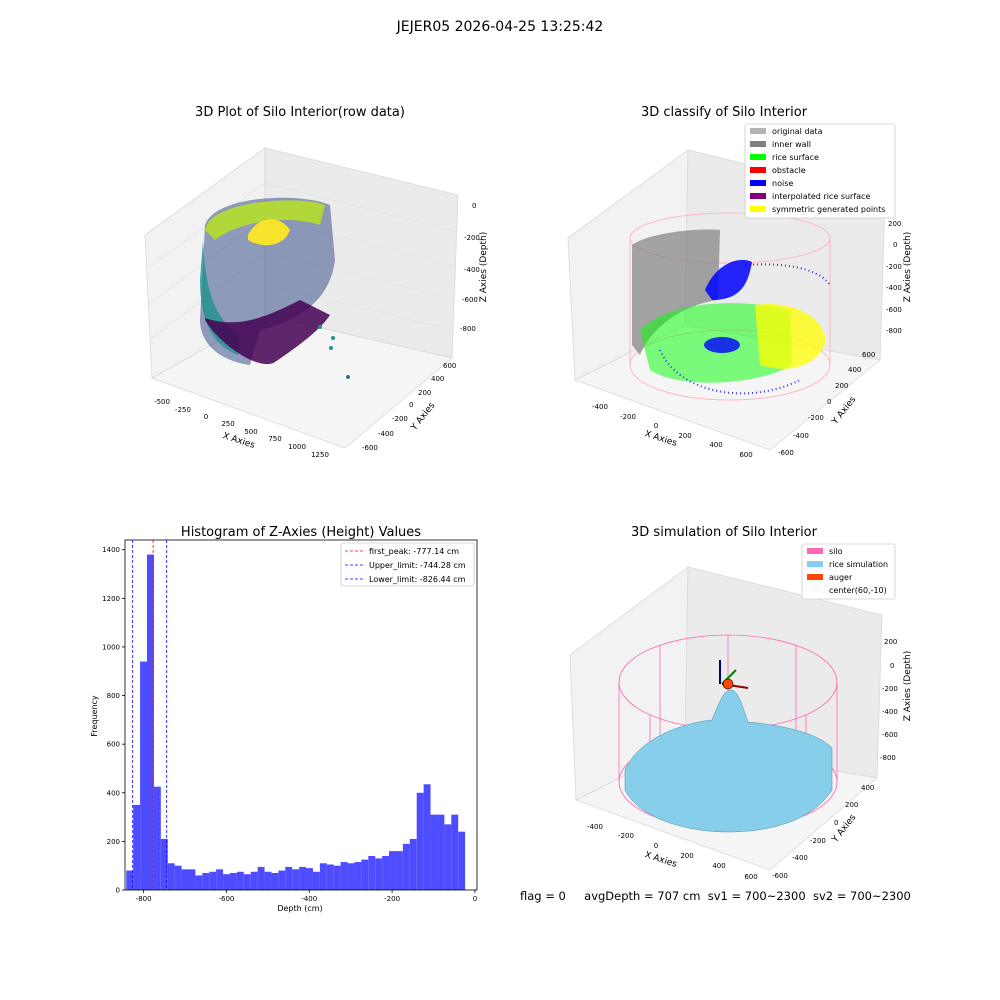 The height and width of the screenshot is (1000, 1000). I want to click on hist-legend-frame, so click(407, 564).